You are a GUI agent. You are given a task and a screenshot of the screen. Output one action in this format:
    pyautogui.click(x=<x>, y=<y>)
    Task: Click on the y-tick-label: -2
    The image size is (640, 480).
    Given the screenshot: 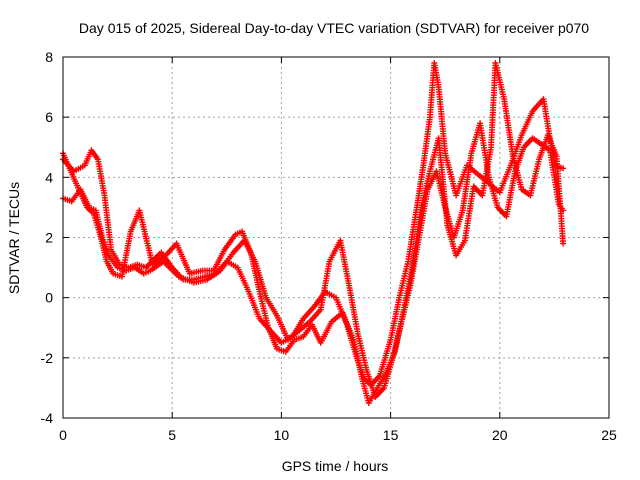 What is the action you would take?
    pyautogui.click(x=47, y=358)
    